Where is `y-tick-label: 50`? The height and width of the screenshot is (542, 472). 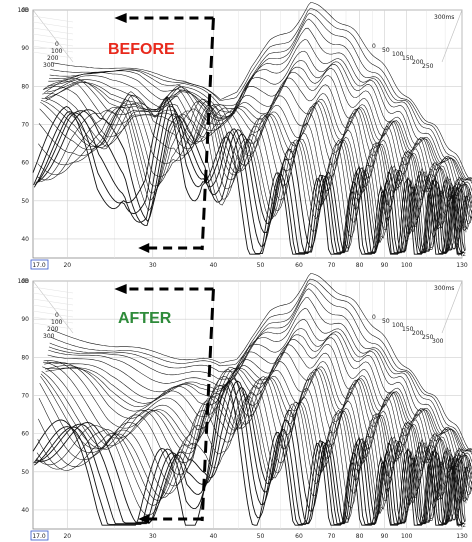 y-tick-label: 50 is located at coordinates (25, 472).